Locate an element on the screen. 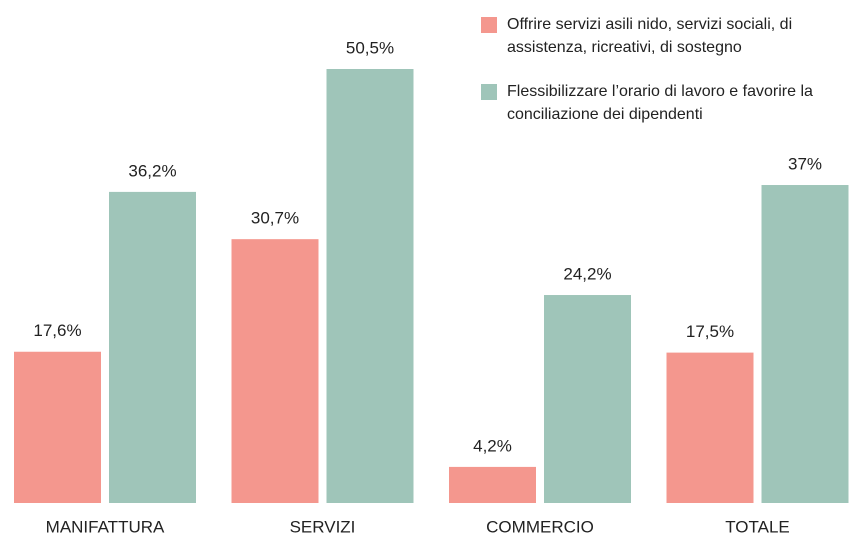  value-label: 4,2% is located at coordinates (492, 445).